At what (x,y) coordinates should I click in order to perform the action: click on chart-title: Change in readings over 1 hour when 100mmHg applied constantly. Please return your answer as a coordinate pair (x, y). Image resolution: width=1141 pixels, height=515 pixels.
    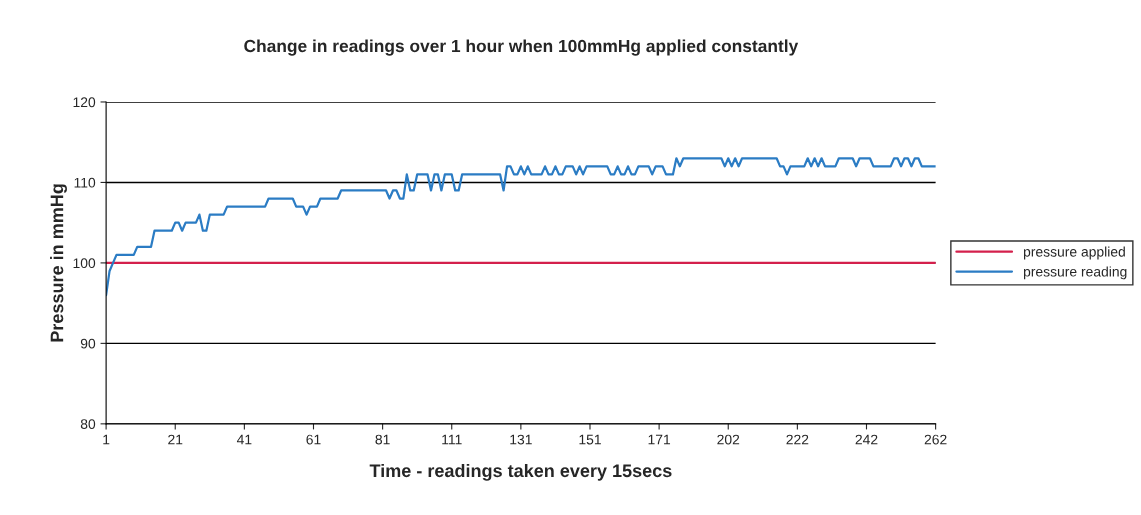
    Looking at the image, I should click on (521, 47).